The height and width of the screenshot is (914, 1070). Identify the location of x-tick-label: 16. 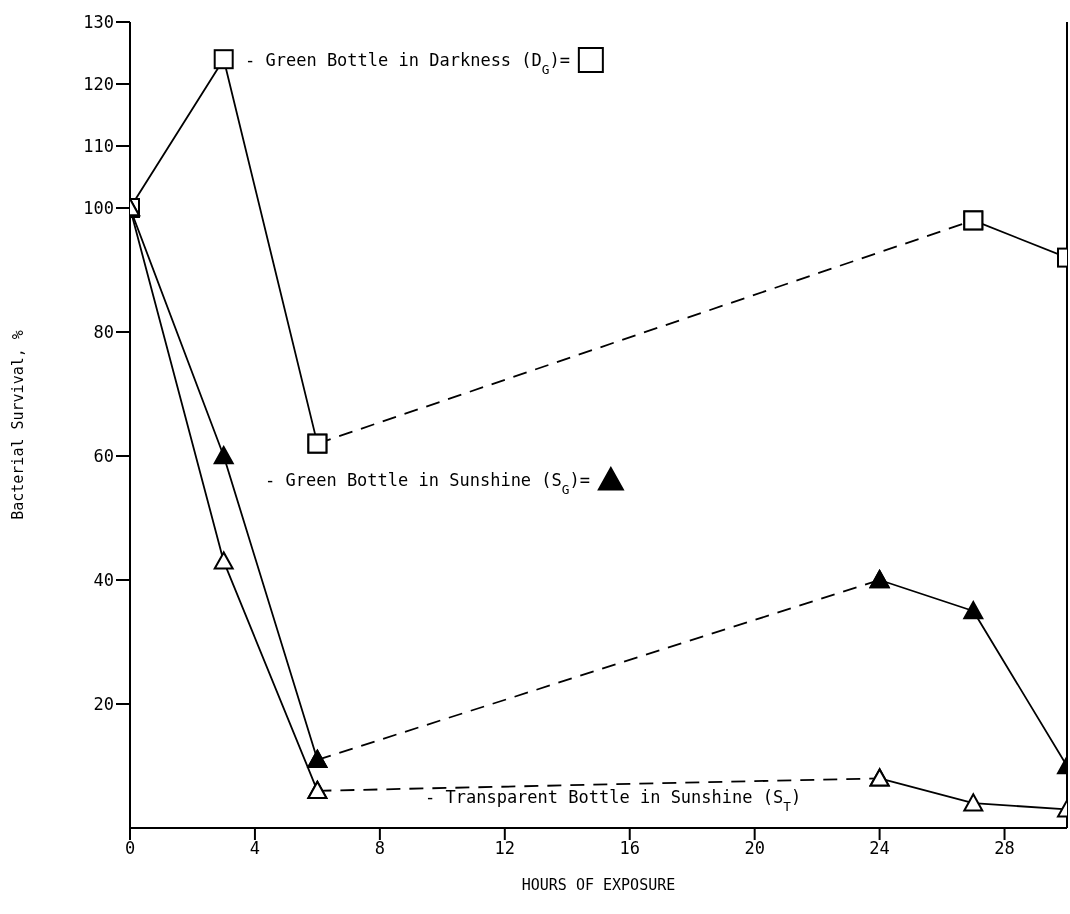
(629, 848).